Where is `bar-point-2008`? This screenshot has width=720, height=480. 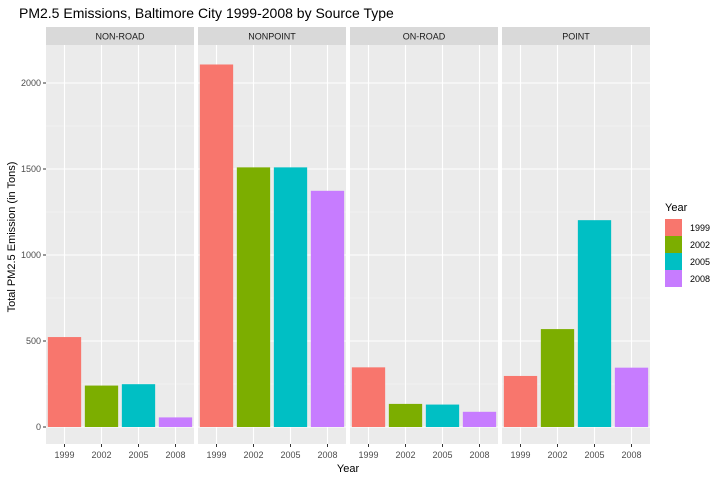 bar-point-2008 is located at coordinates (631, 397).